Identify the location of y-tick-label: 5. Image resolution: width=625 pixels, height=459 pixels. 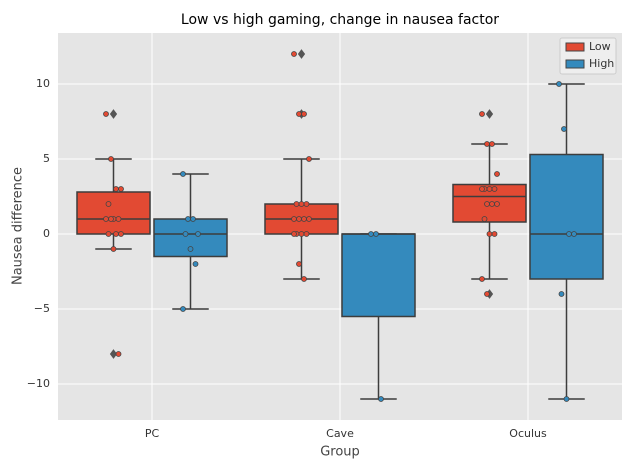
(46, 158).